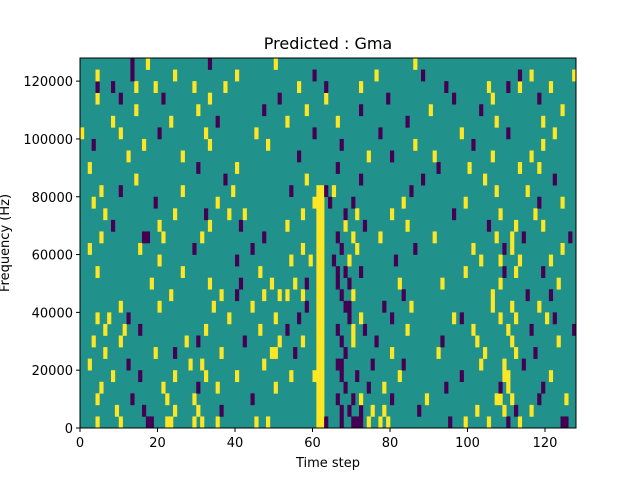  I want to click on y-tick-label: 40000, so click(52, 313).